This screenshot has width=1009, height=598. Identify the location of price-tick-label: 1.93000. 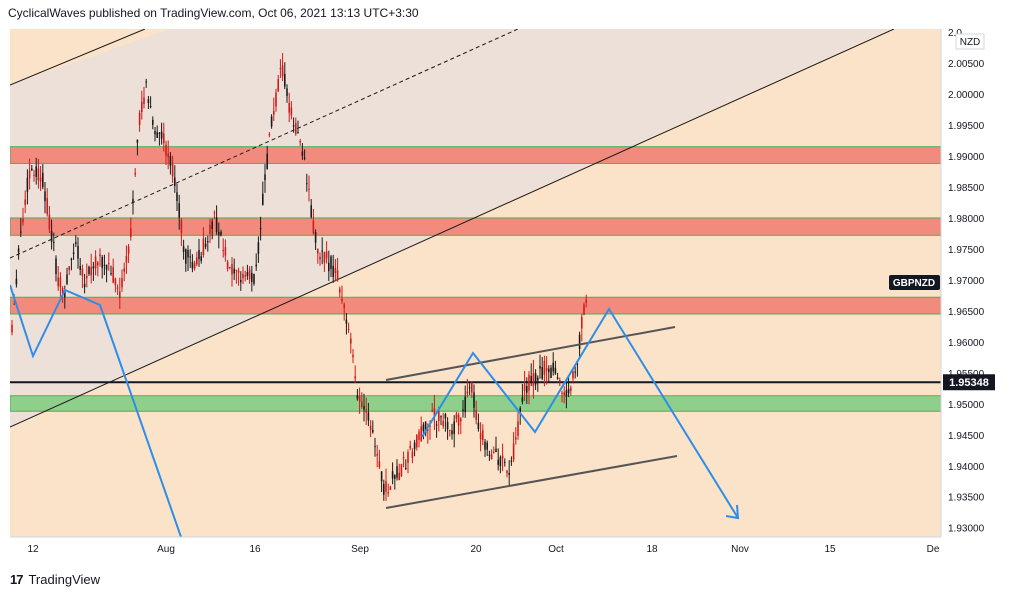
(966, 529).